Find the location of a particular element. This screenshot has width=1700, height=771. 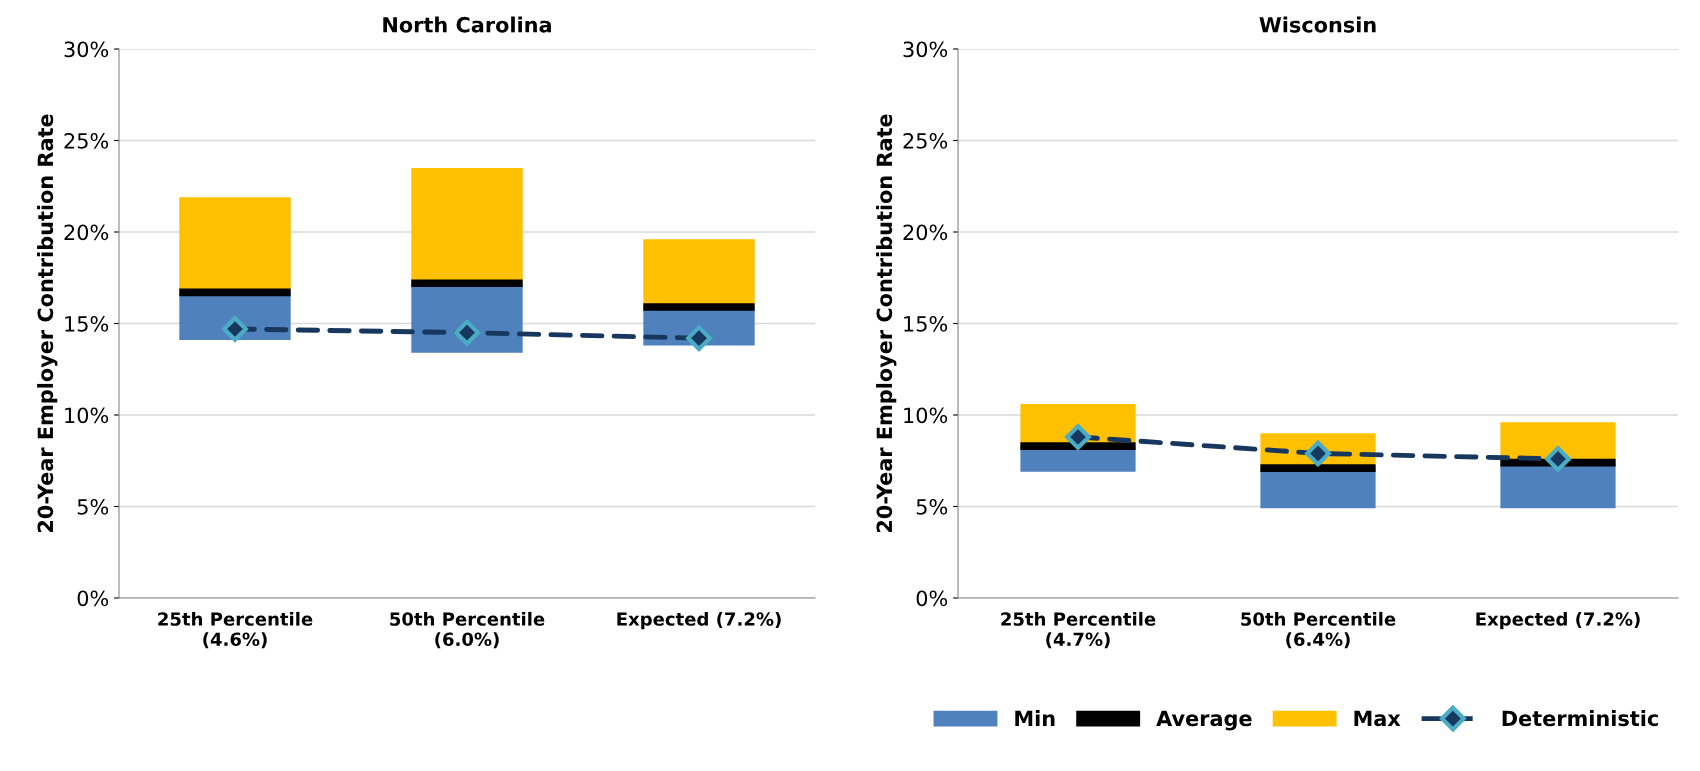

x-tick-label: 50th Percentile (6.0%) is located at coordinates (467, 630).